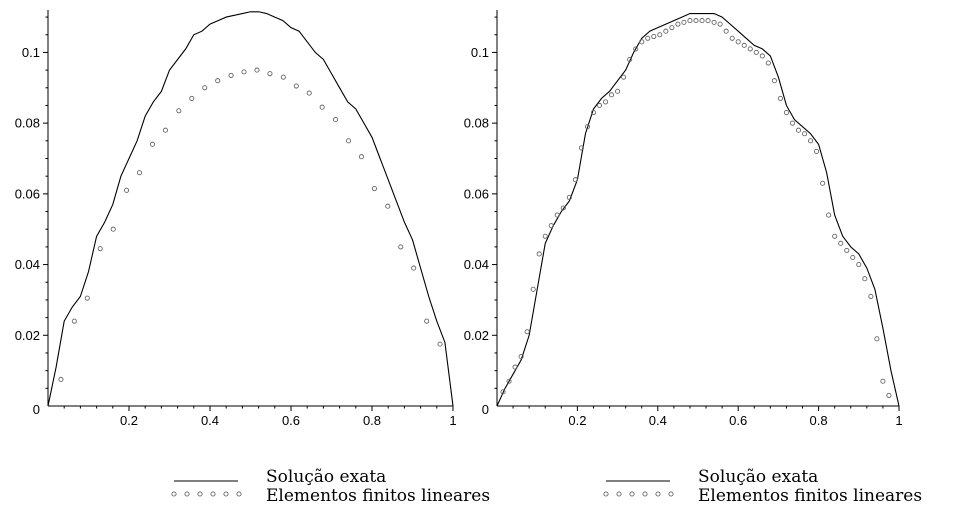  I want to click on x-tick-label: 0.6, so click(291, 420).